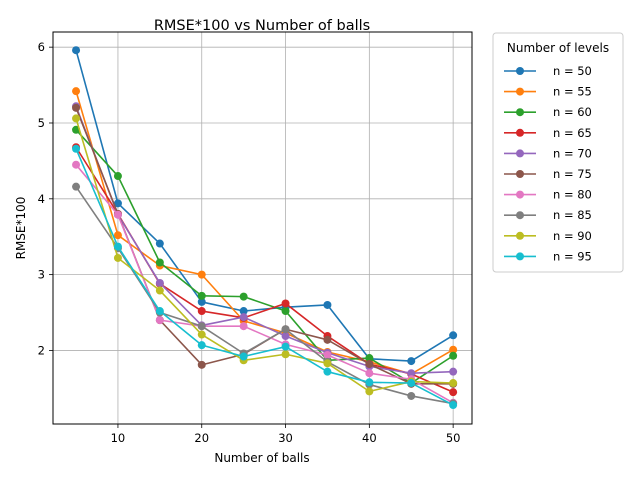  Describe the element at coordinates (548, 215) in the screenshot. I see `legend-item: n = 85` at that location.